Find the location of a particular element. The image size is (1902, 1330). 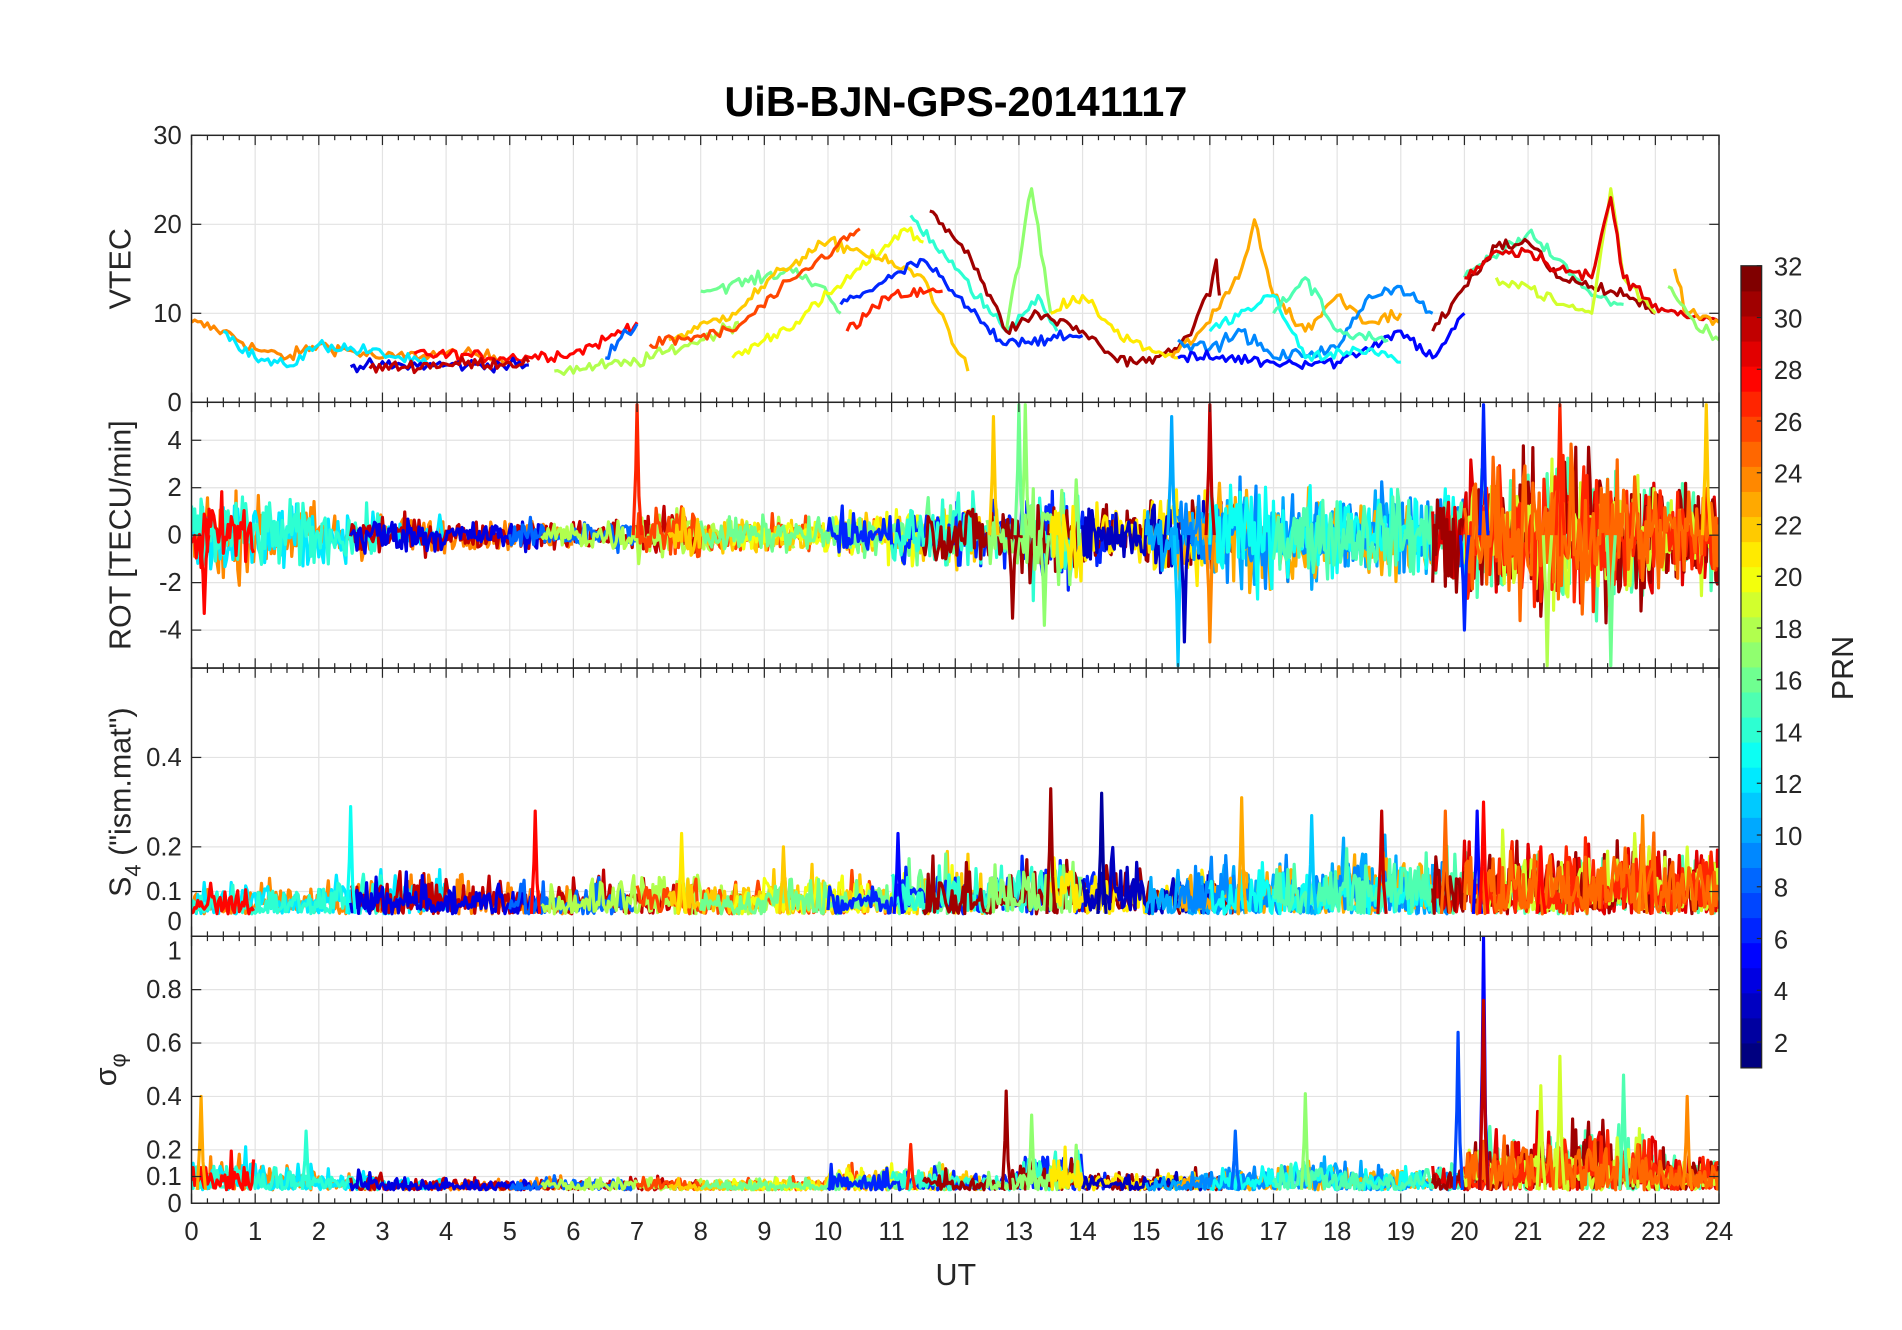

y-label-main: σ is located at coordinates (106, 1076).